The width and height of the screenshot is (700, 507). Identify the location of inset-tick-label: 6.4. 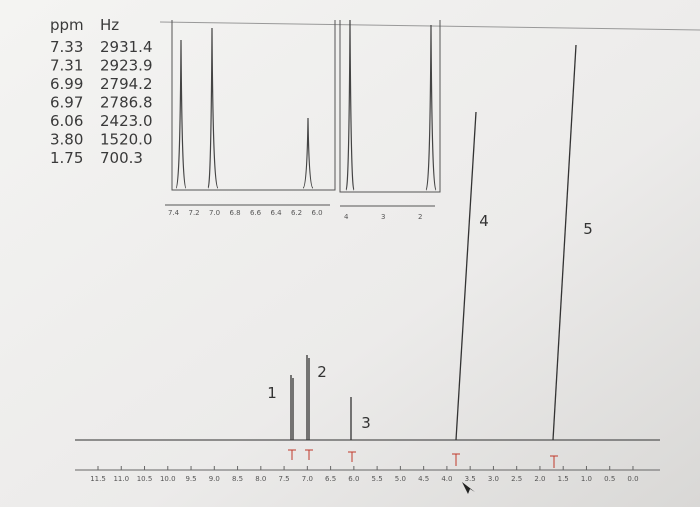
(277, 213).